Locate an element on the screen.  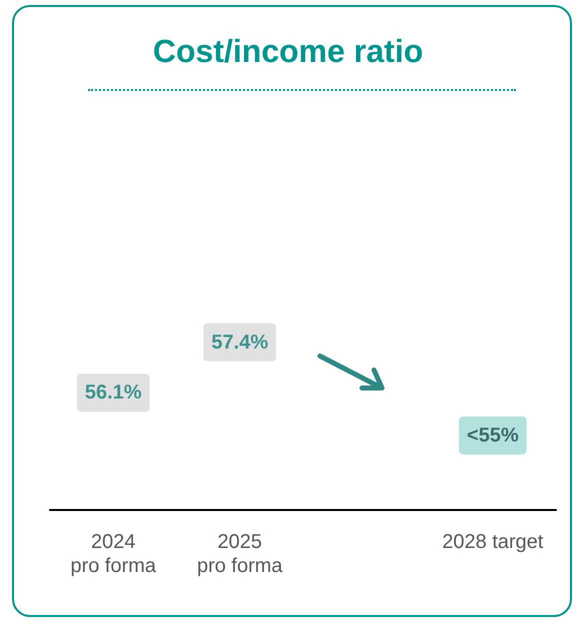
text: Cost/income ratio is located at coordinates (288, 51).